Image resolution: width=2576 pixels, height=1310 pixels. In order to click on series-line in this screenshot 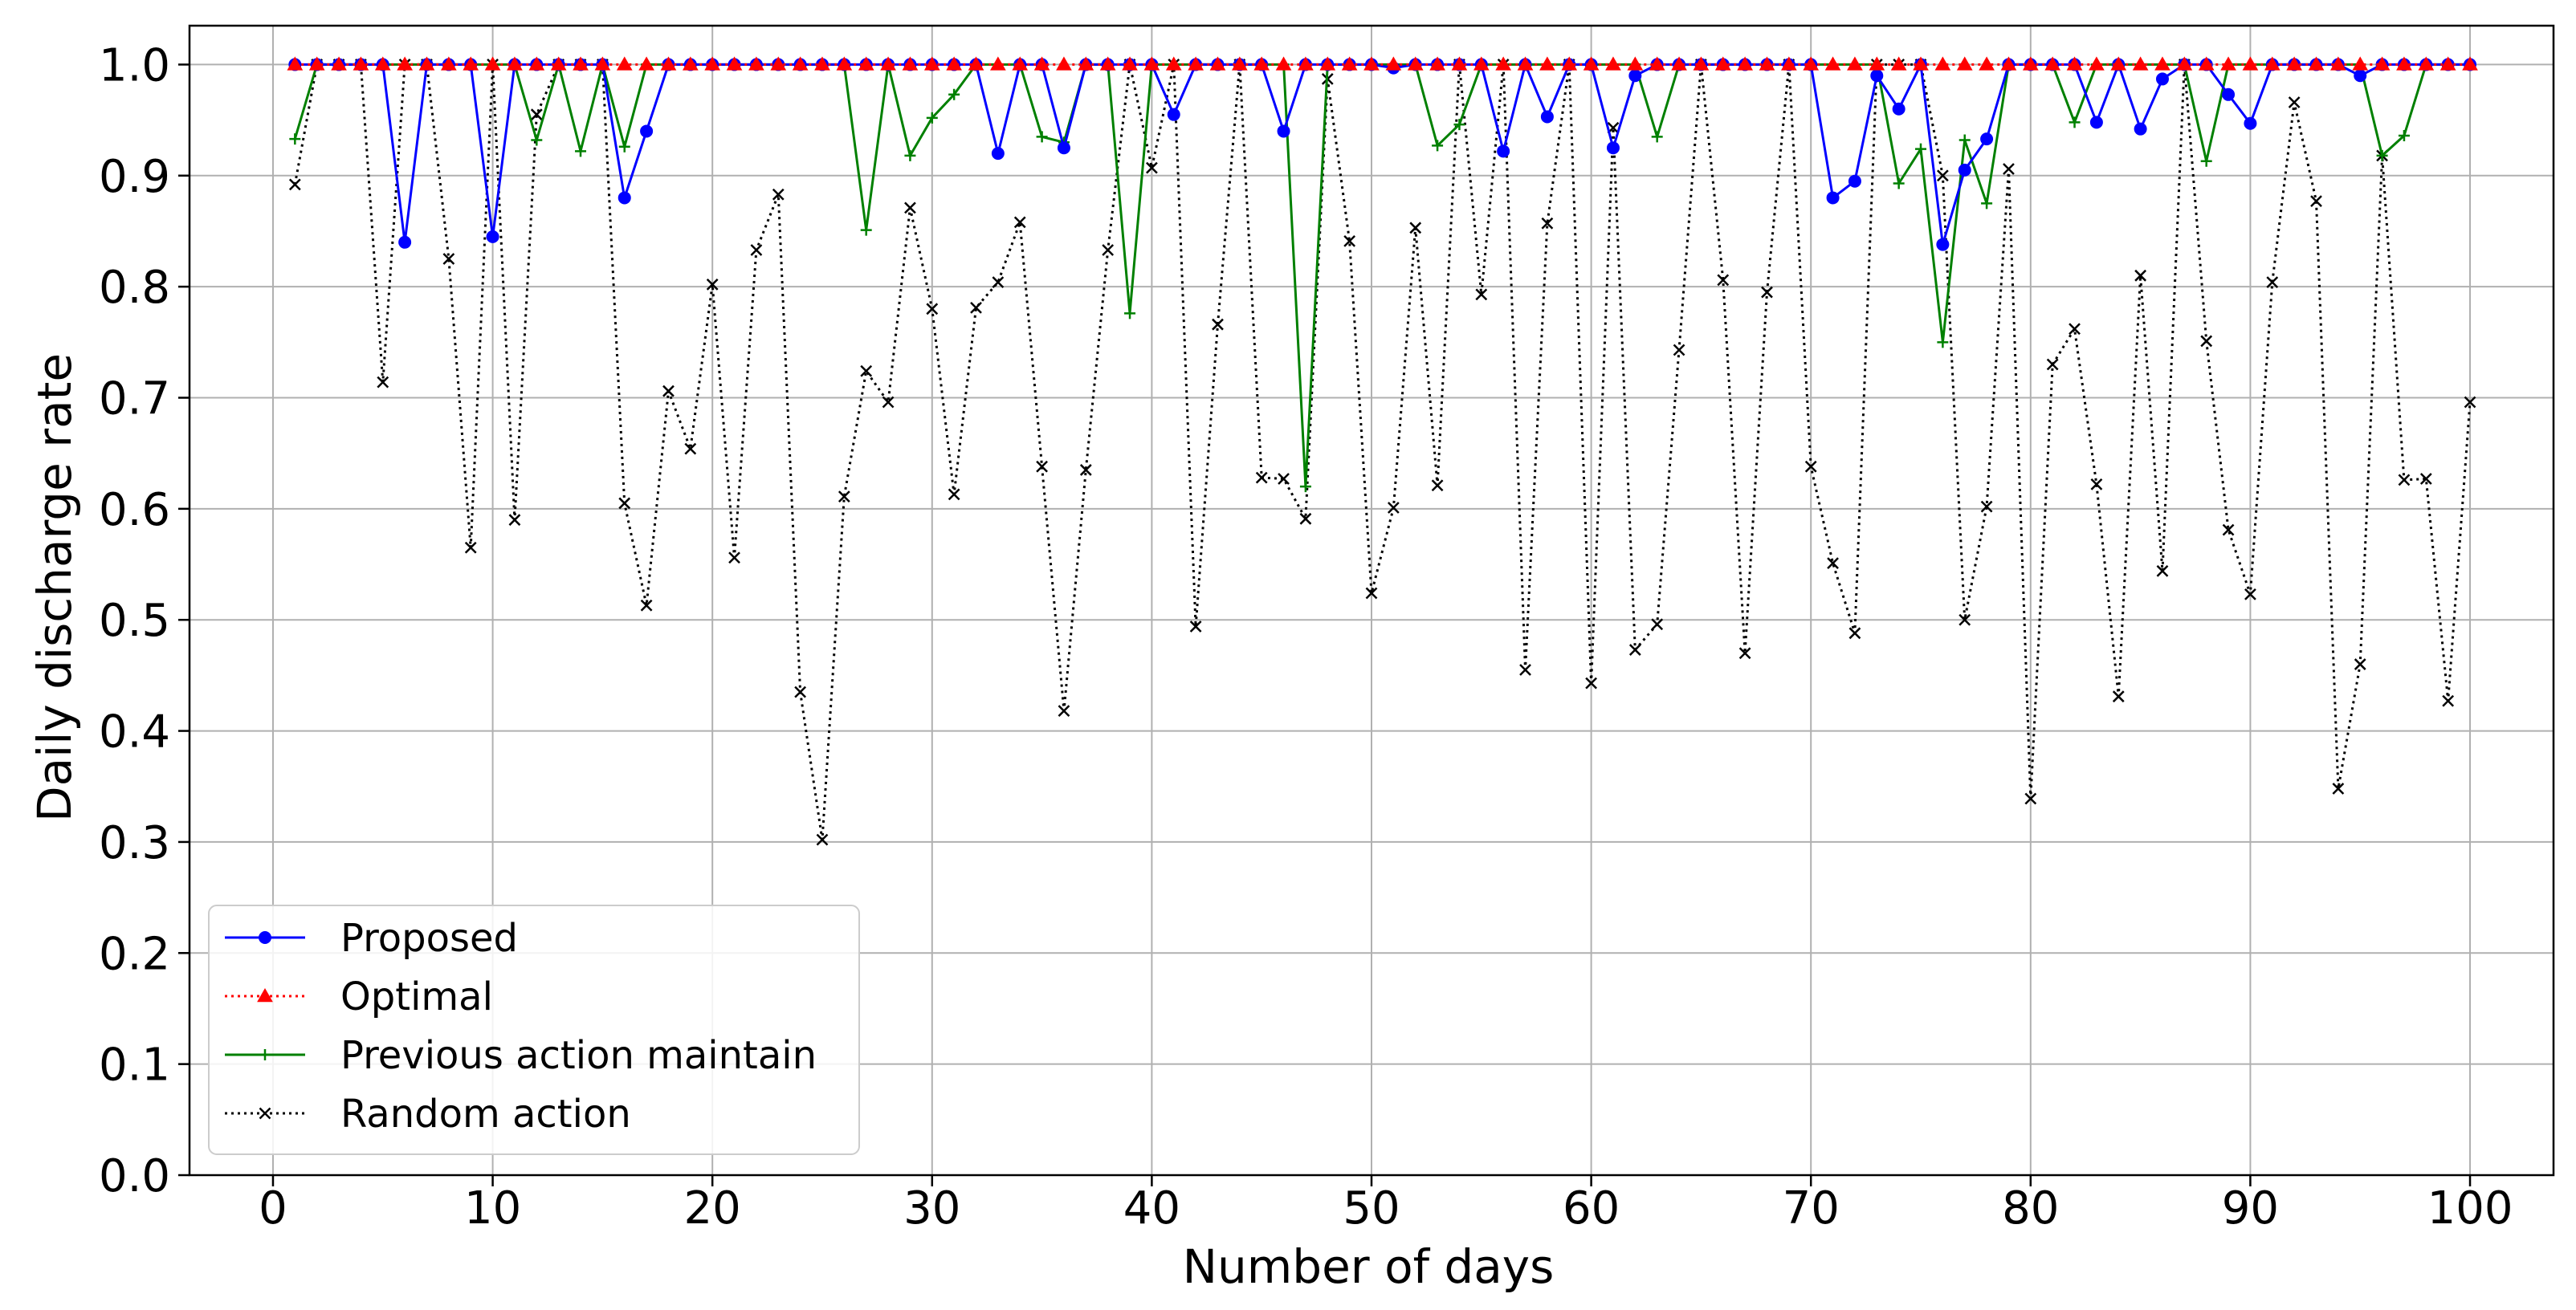, I will do `click(1382, 154)`.